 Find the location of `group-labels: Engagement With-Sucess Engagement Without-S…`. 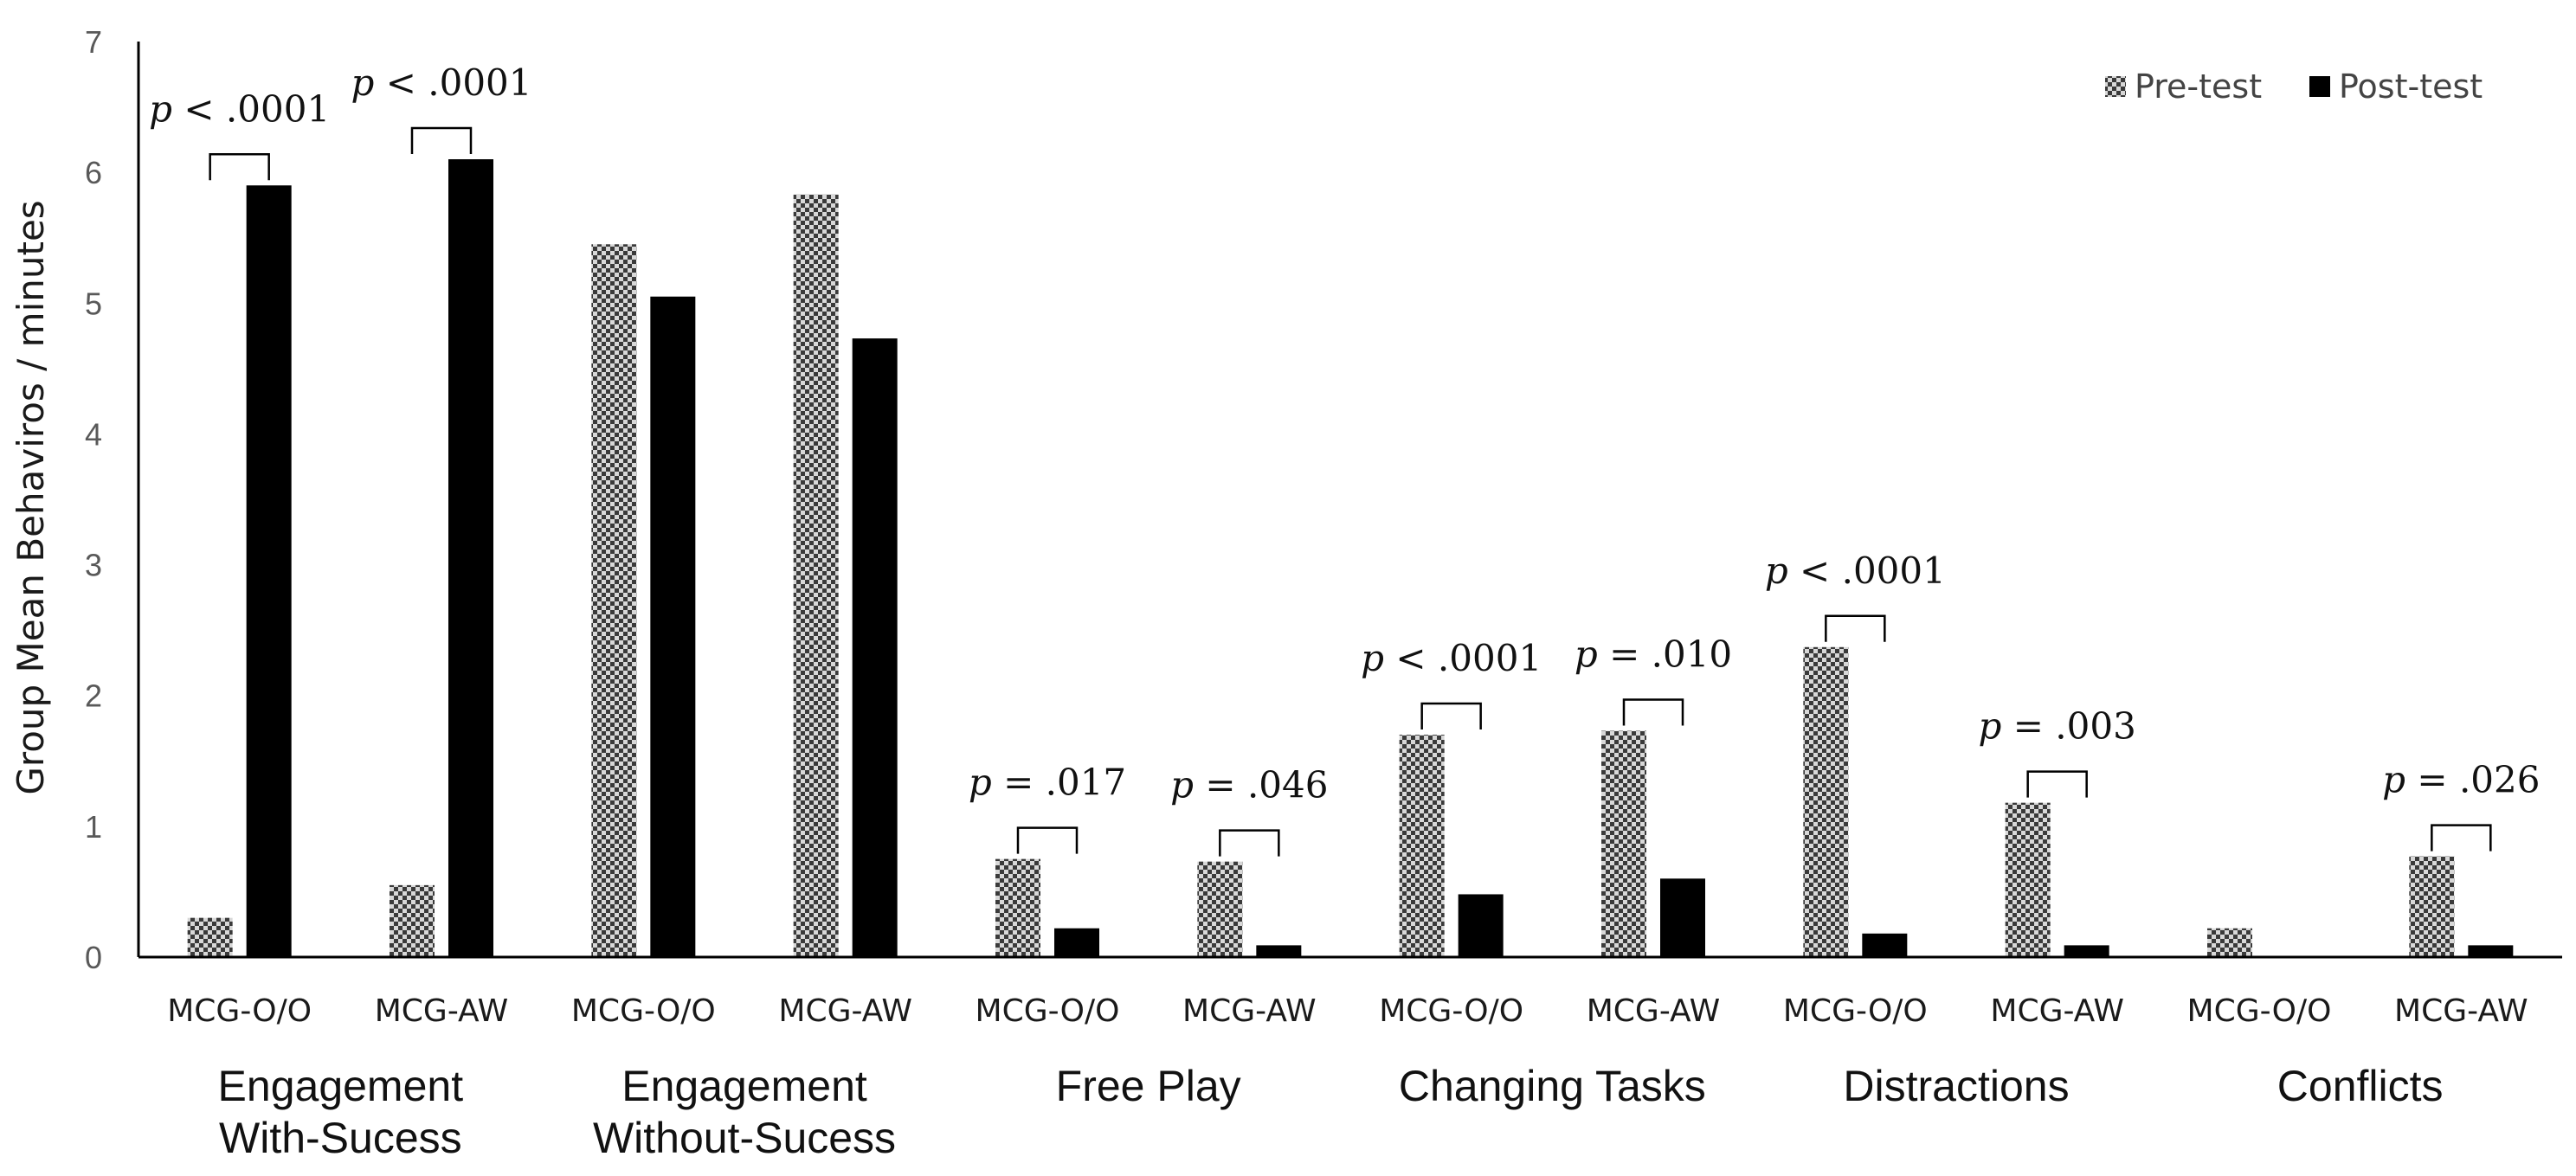

group-labels: Engagement With-Sucess Engagement Without-S… is located at coordinates (1331, 1112).